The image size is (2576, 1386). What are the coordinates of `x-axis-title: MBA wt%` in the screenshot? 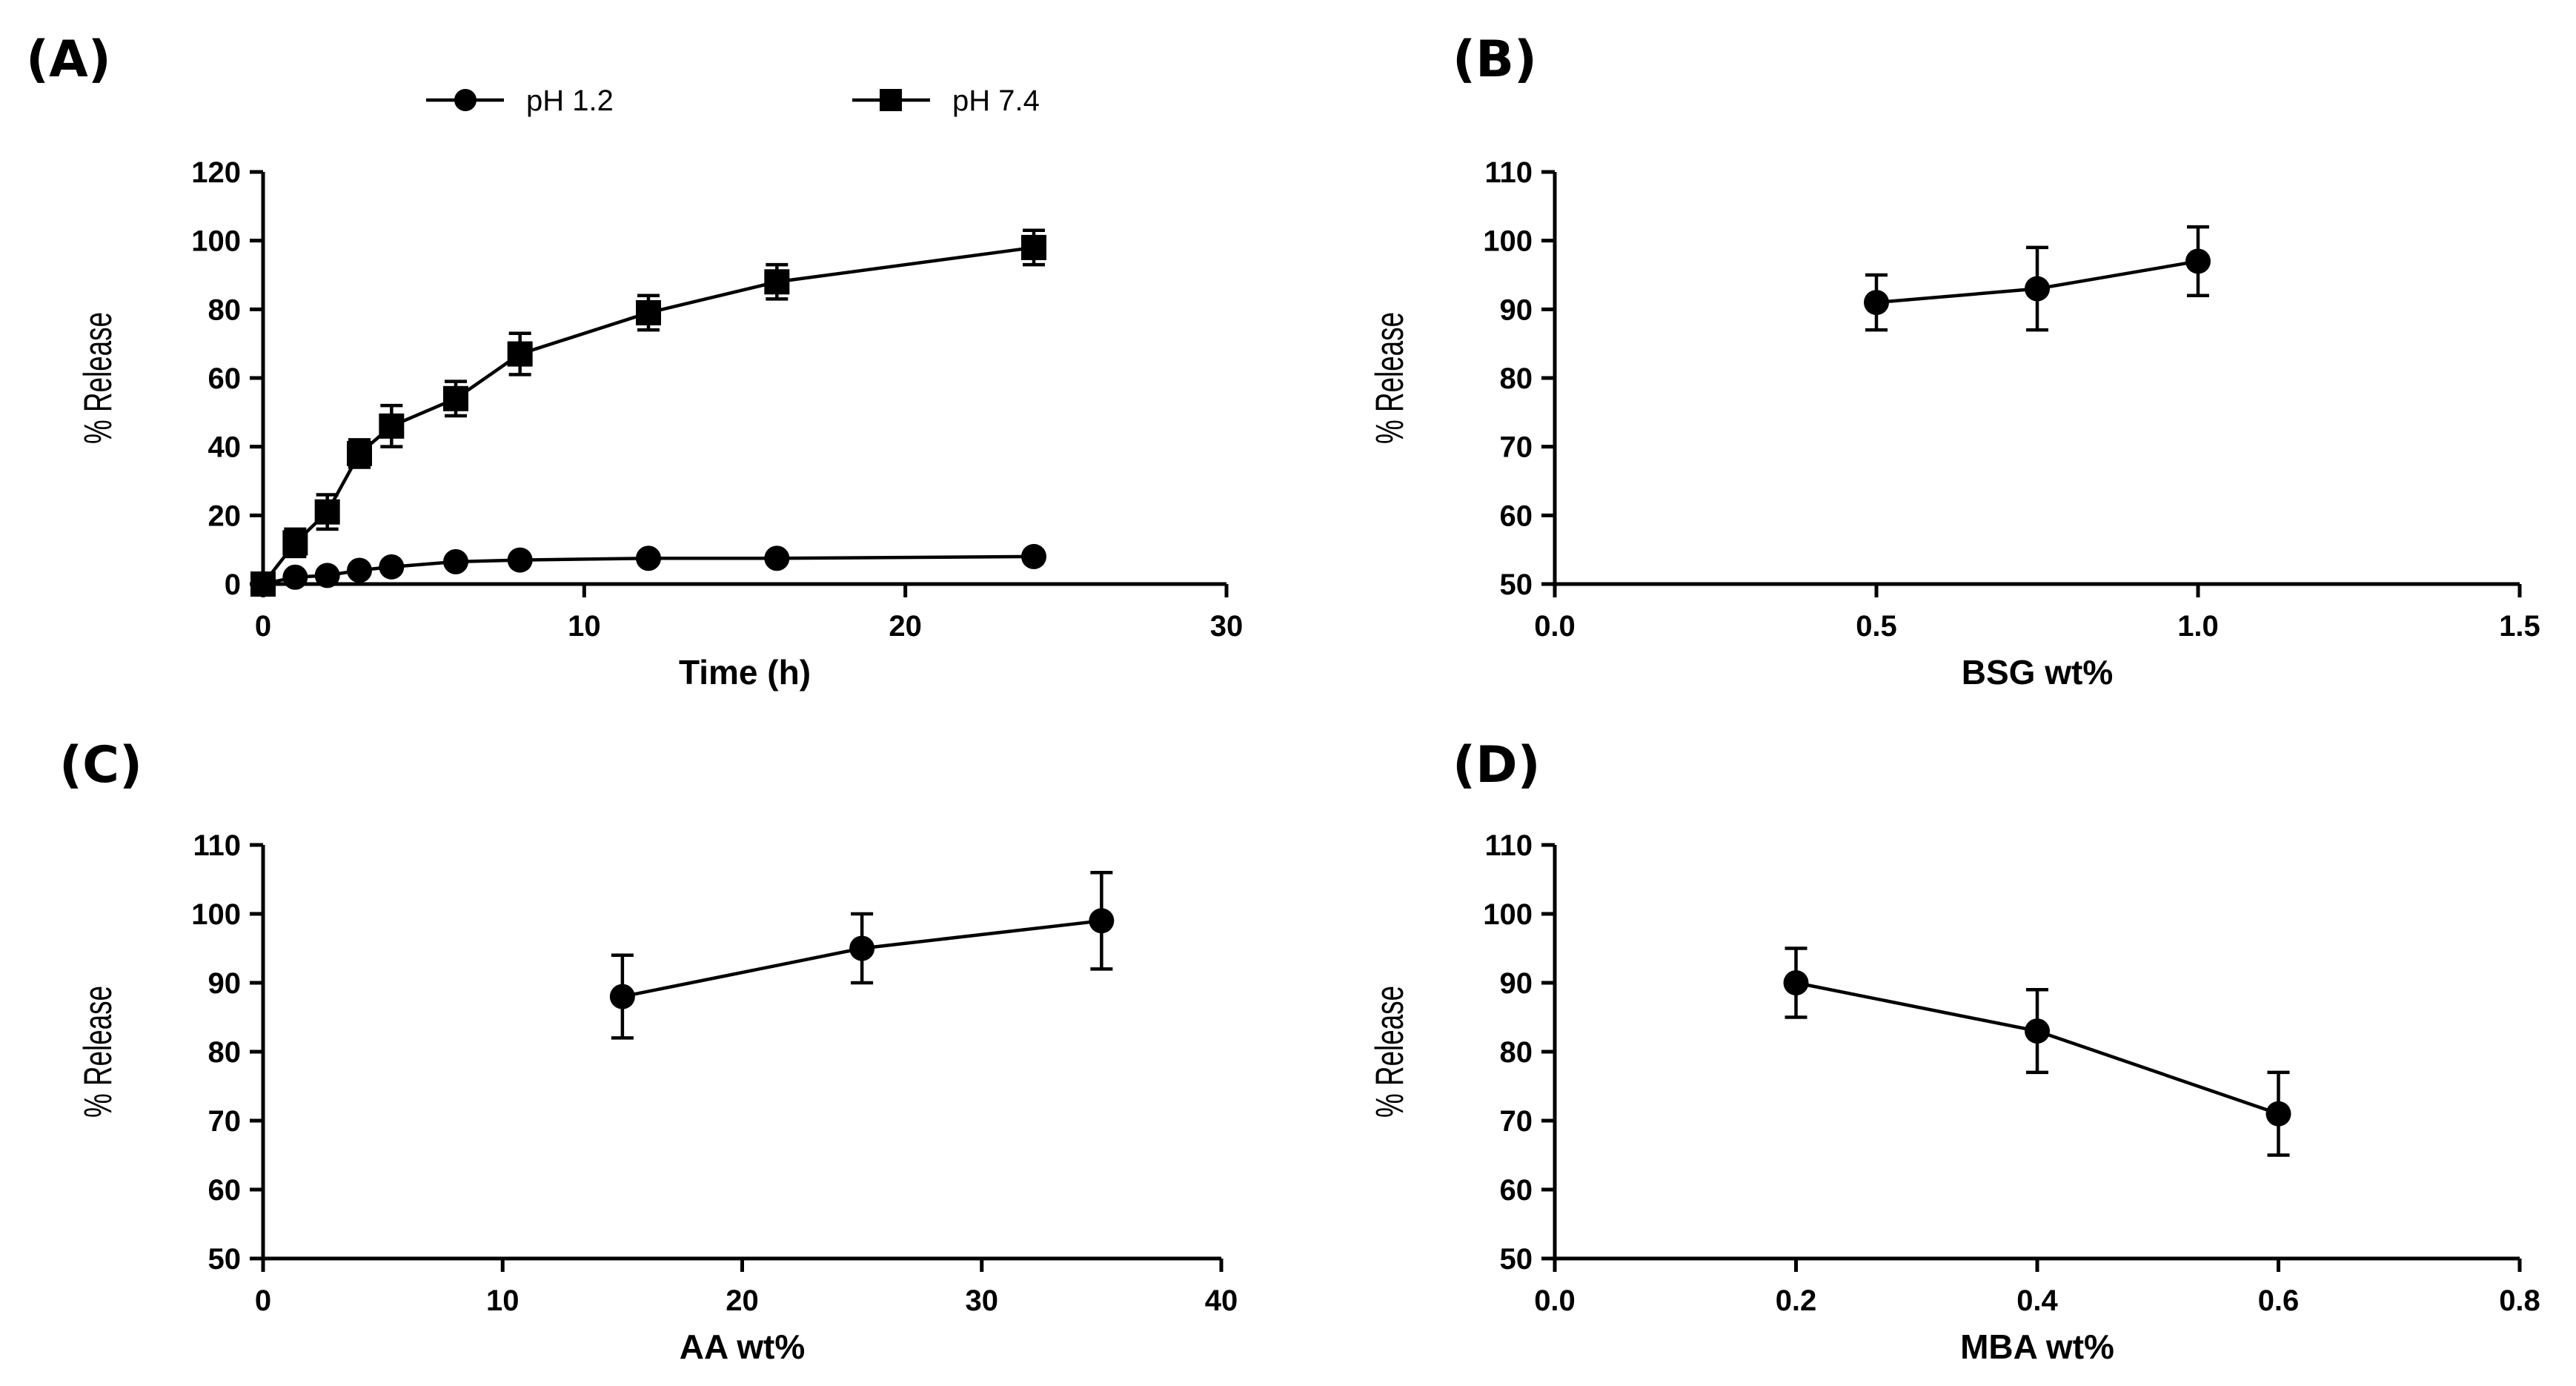 It's located at (2037, 1347).